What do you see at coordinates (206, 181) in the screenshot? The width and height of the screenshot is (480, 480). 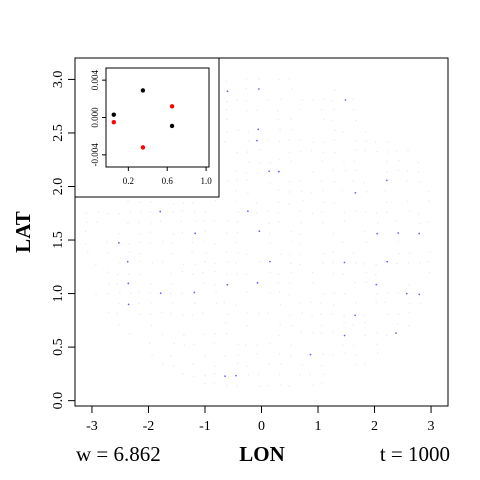 I see `inset-x-tick-label: 1.0` at bounding box center [206, 181].